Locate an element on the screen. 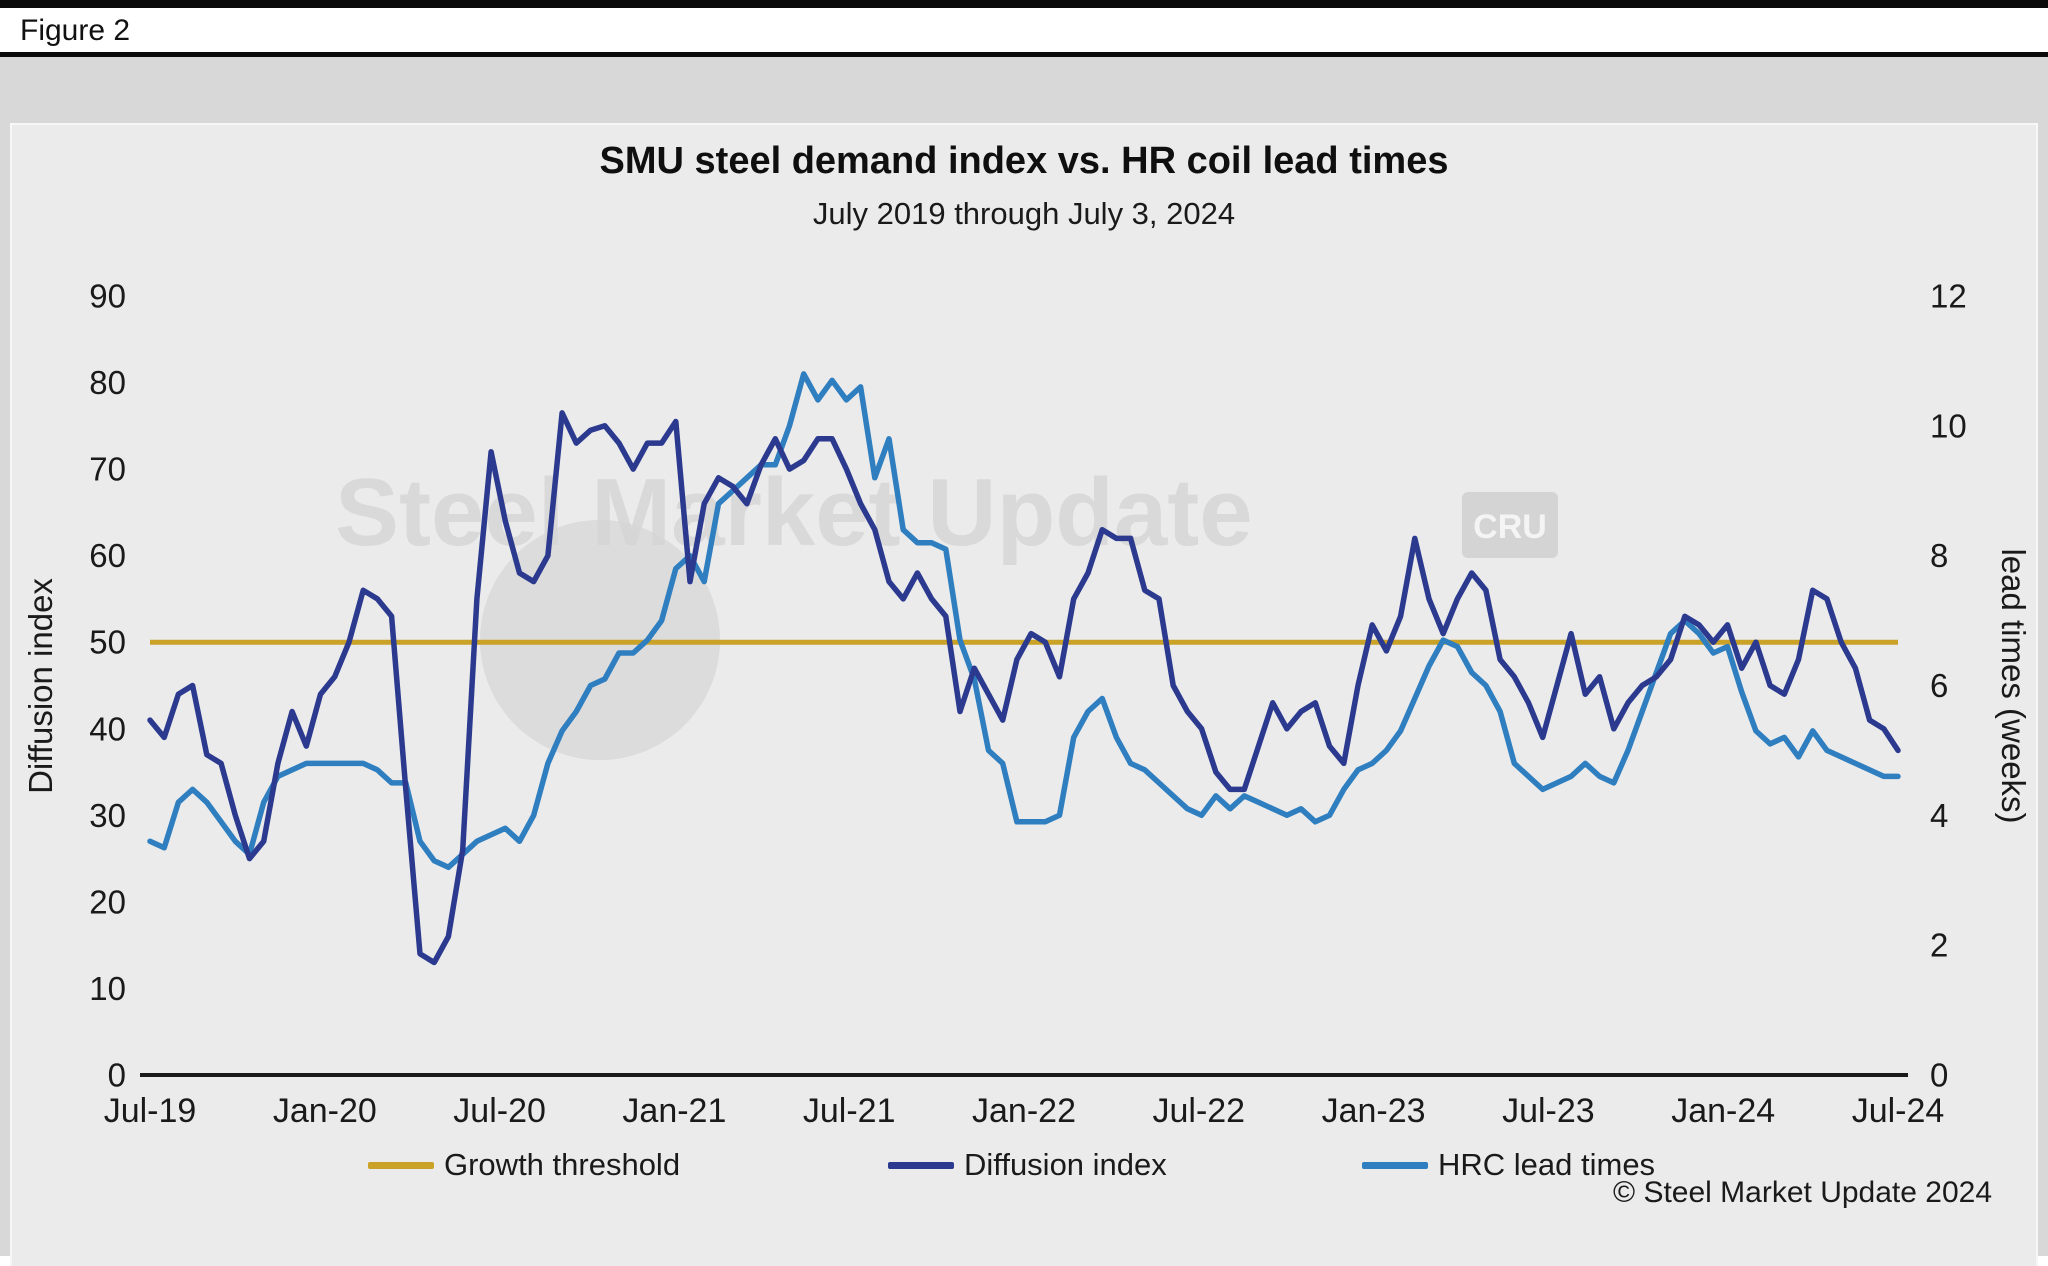 Image resolution: width=2048 pixels, height=1266 pixels. top-black-bar is located at coordinates (1024, 4).